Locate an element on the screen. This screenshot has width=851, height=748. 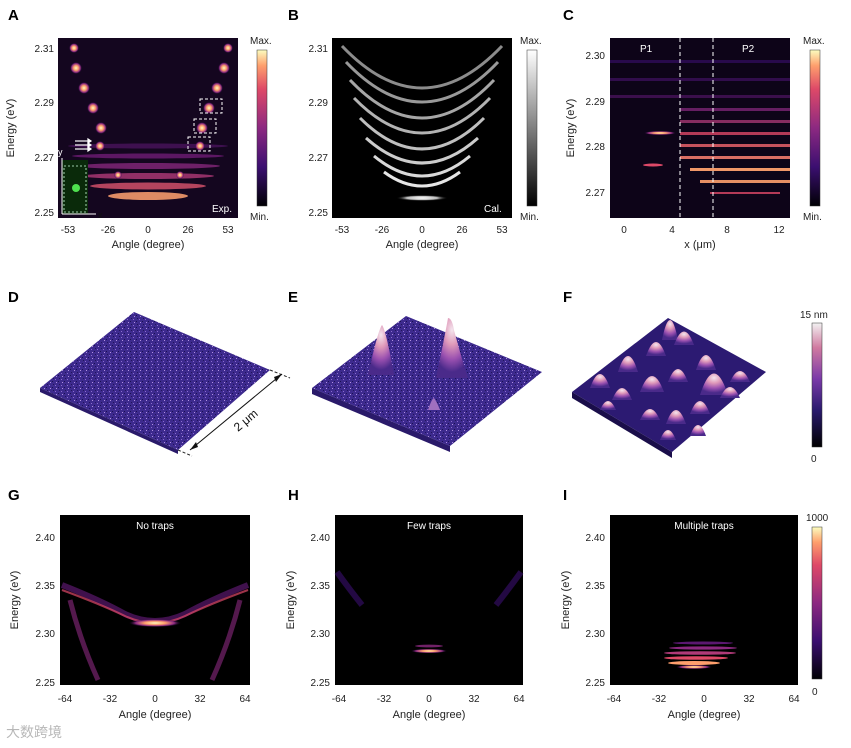
panel-f-cb-max: 15 nm is located at coordinates (814, 315).